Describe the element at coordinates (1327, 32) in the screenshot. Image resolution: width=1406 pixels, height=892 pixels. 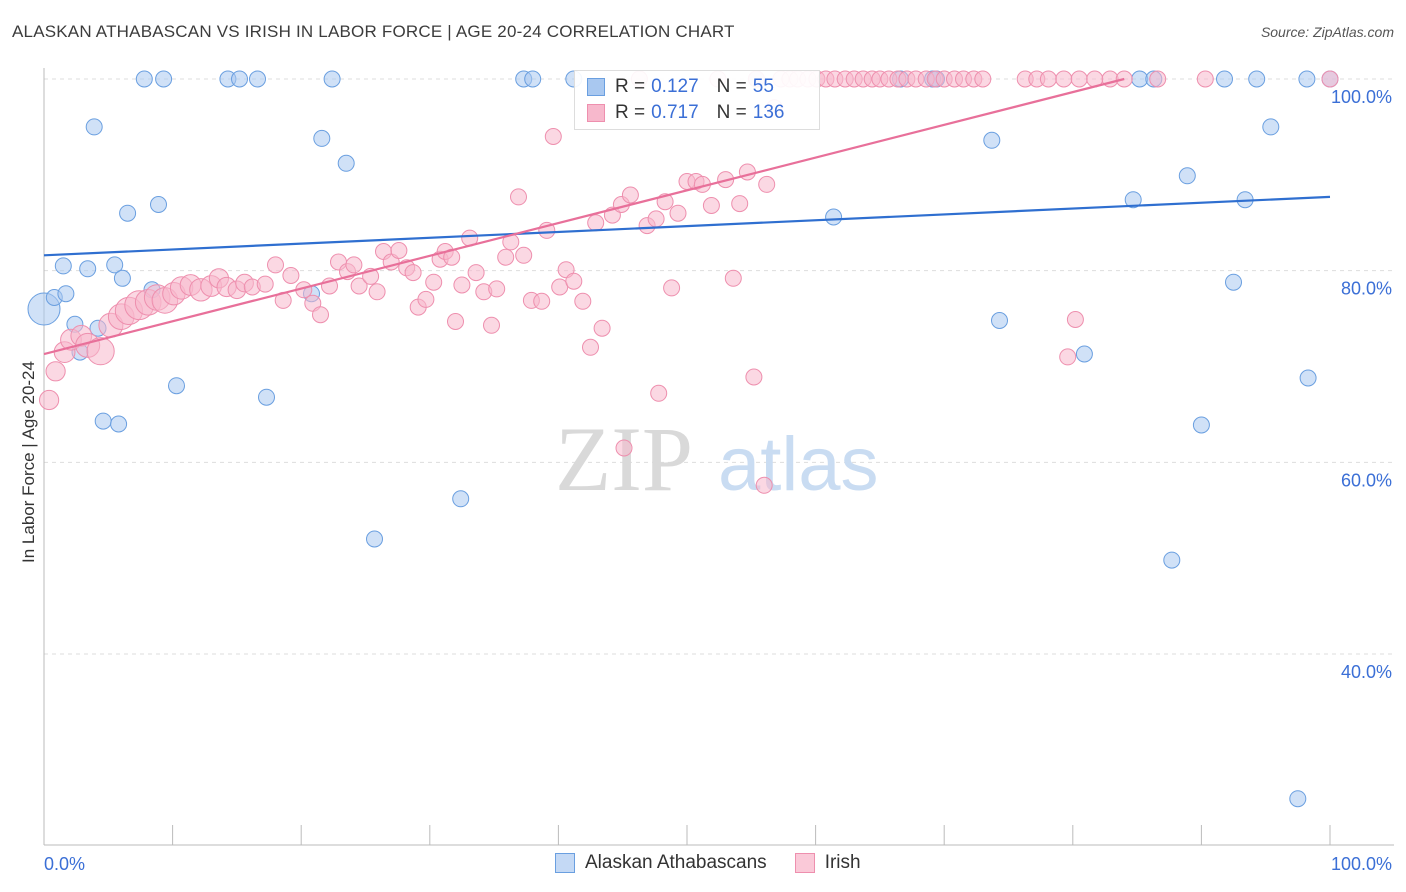
I see `source-label: Source: ZipAtlas.com` at that location.